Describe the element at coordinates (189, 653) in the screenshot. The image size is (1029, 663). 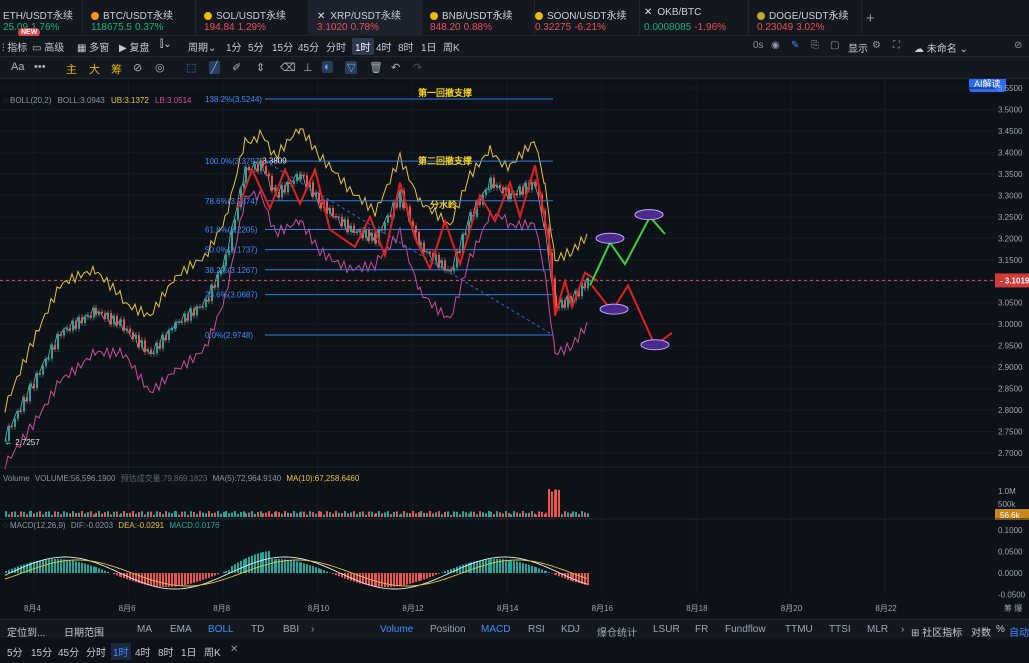
I see `bottom-interval-1d: 1日` at that location.